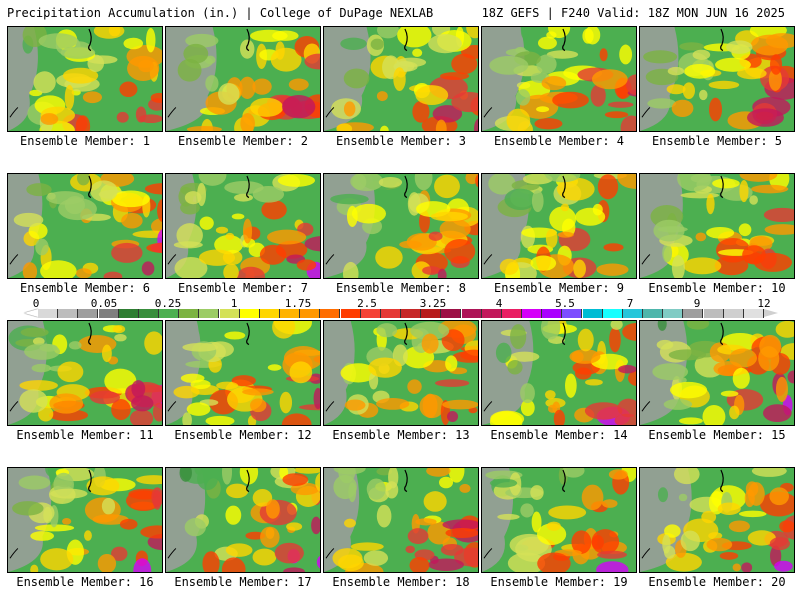 Image resolution: width=800 pixels, height=600 pixels. Describe the element at coordinates (401, 435) in the screenshot. I see `ensemble-member-label: Ensemble Member: 13` at that location.